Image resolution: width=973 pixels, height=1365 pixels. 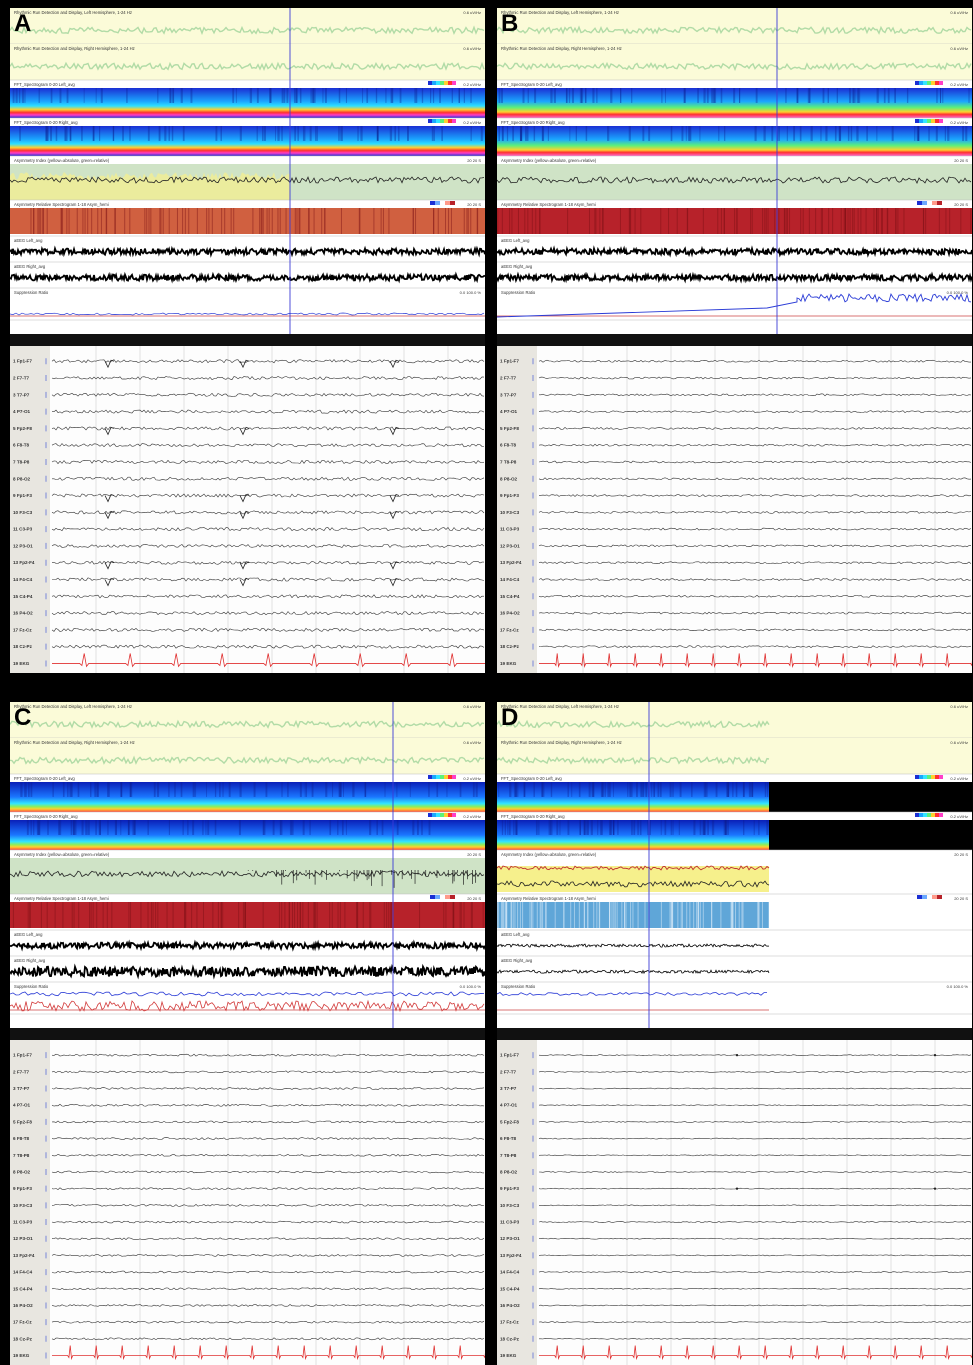 I want to click on channel-label: 15 C4-P4, so click(x=23, y=596).